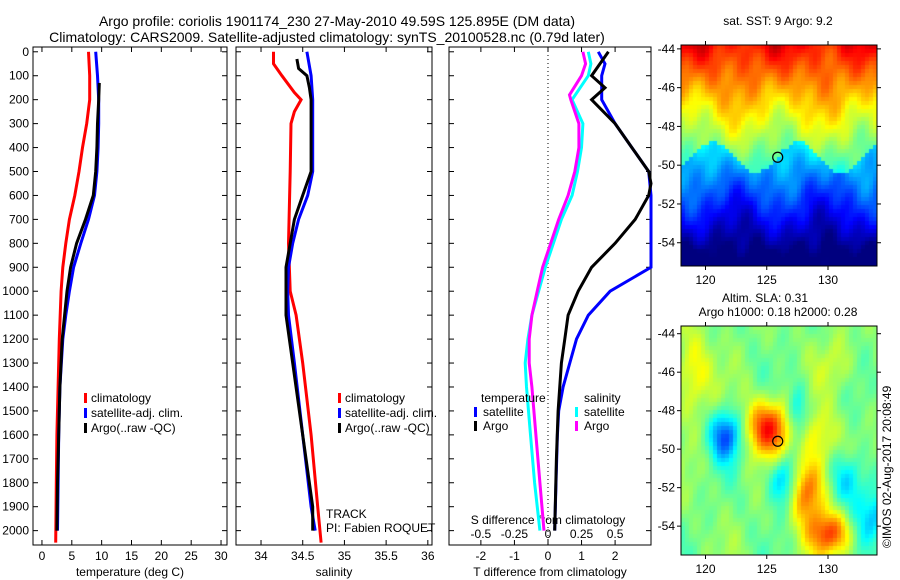 The height and width of the screenshot is (580, 900). I want to click on lon-tick-label: 130, so click(828, 280).